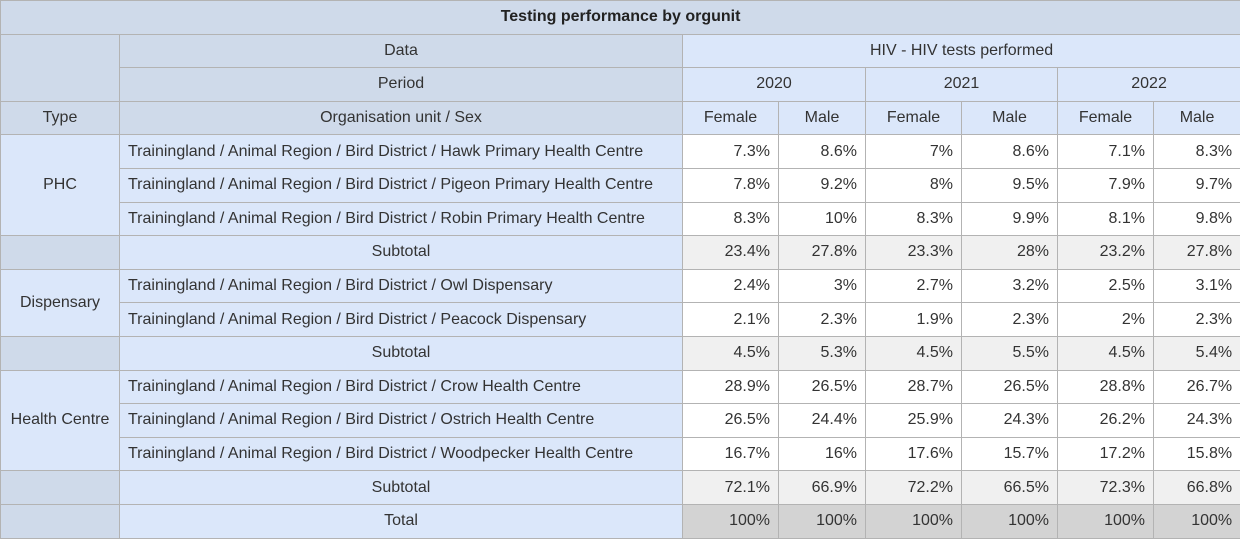 This screenshot has width=1240, height=555. Describe the element at coordinates (1105, 219) in the screenshot. I see `value-cell: 8.1%` at that location.